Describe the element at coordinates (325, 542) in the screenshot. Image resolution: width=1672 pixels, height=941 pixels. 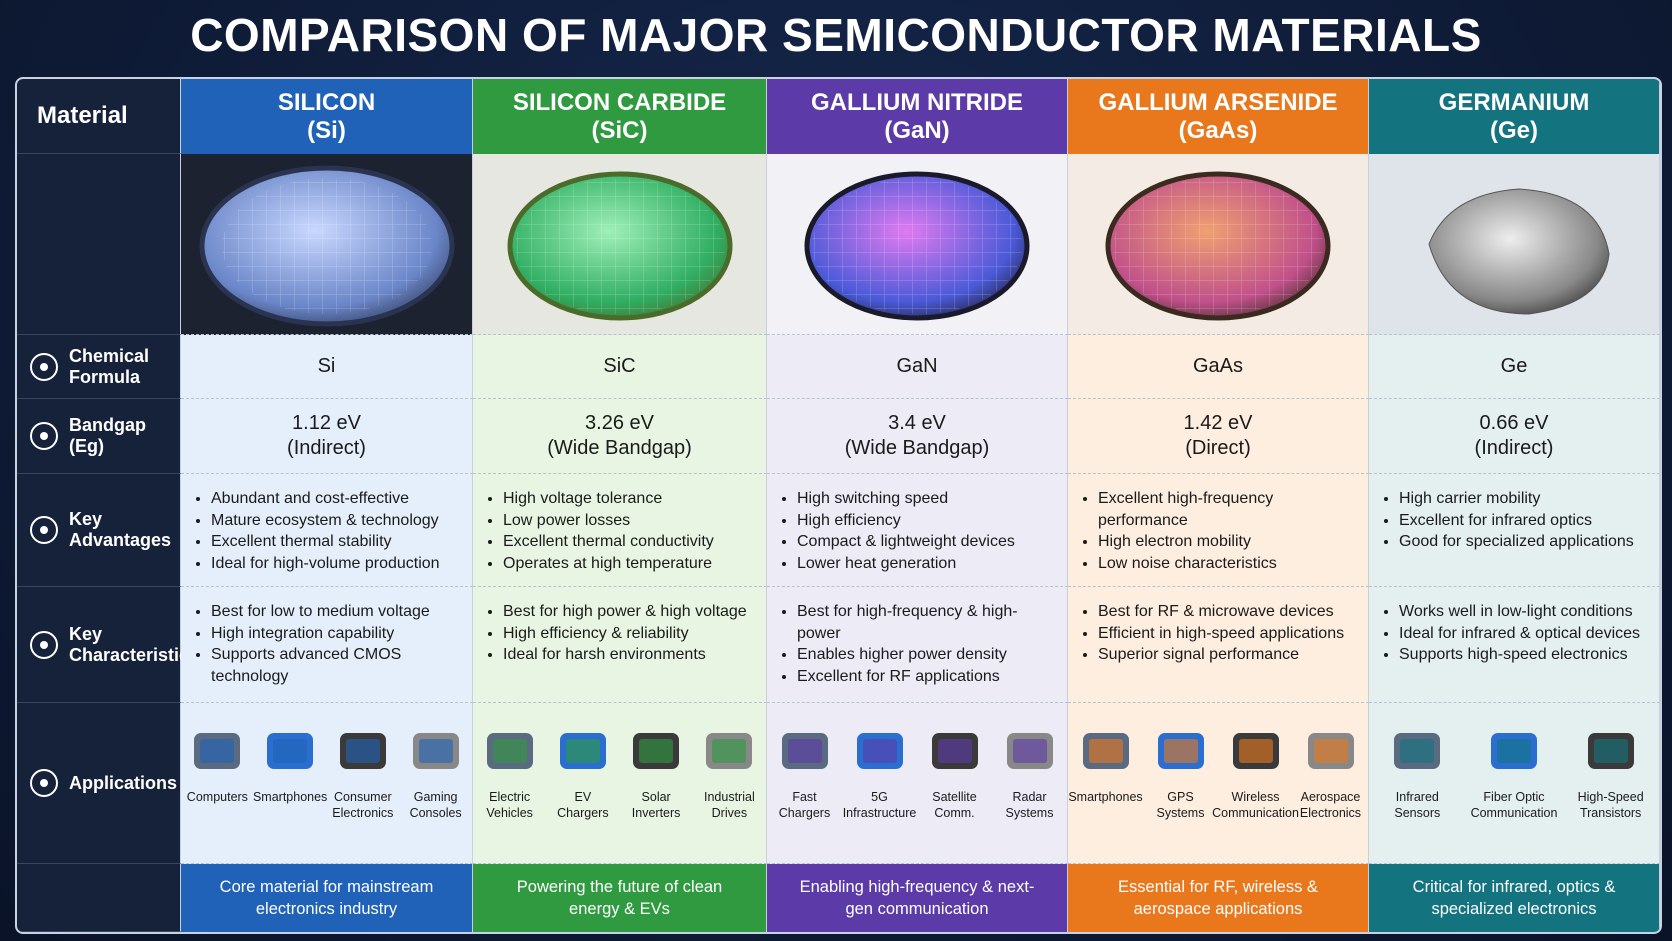
I see `advantage-item: Excellent thermal stability` at that location.